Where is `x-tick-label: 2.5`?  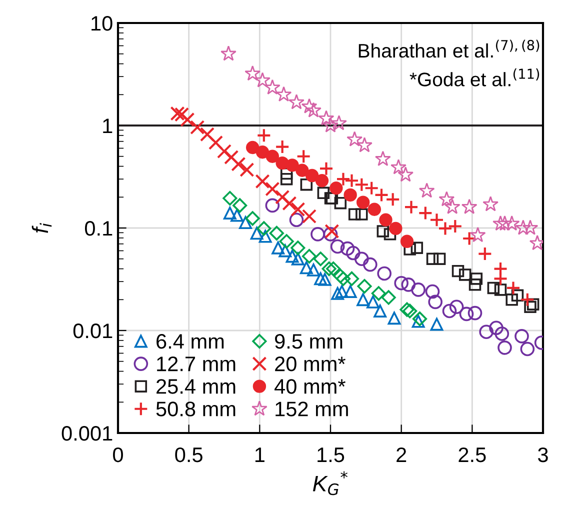 x-tick-label: 2.5 is located at coordinates (472, 454).